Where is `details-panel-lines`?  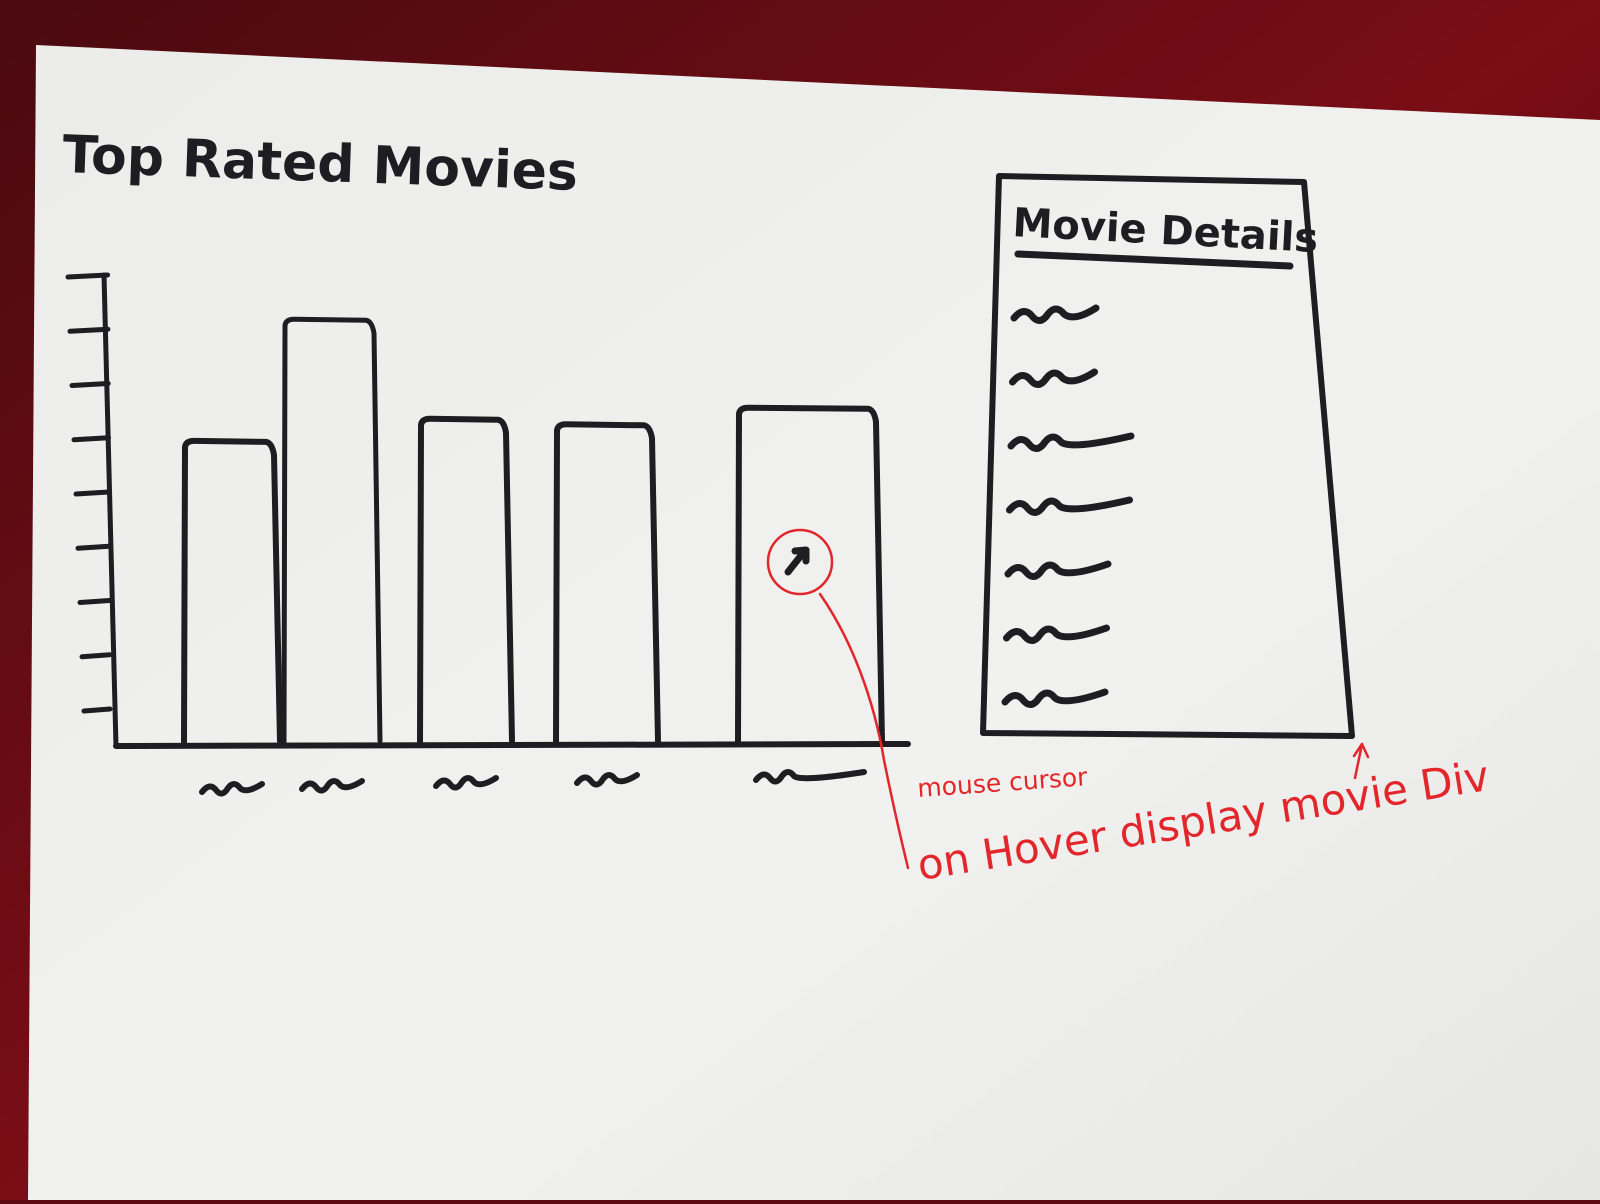
details-panel-lines is located at coordinates (1068, 506).